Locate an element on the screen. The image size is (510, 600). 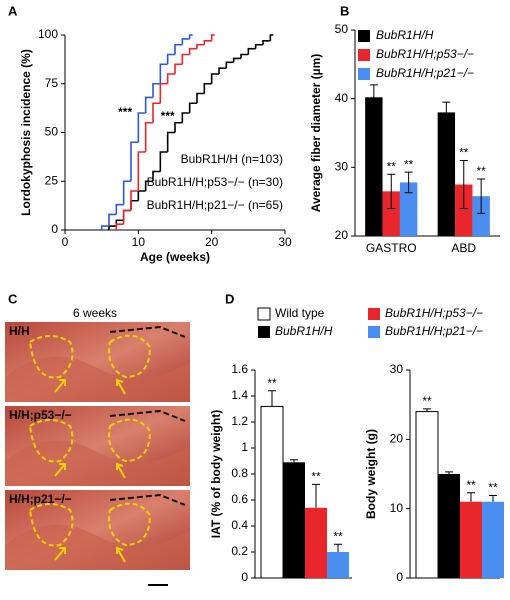
y-axis-label: Average fiber diameter (µm) is located at coordinates (316, 133).